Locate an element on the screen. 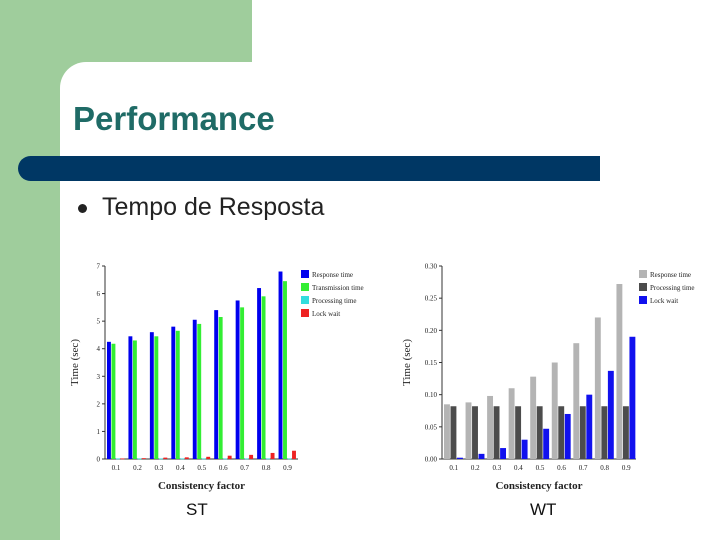 The width and height of the screenshot is (720, 540). st-y-tick-label-4: 4 is located at coordinates (99, 349).